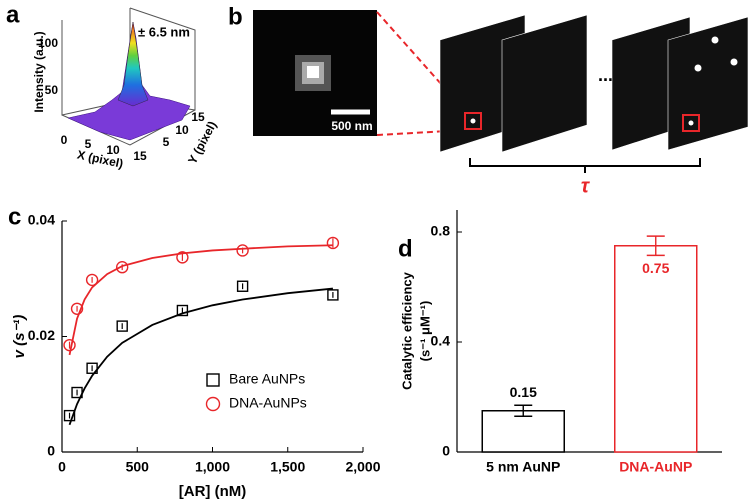 The width and height of the screenshot is (750, 503). I want to click on x-tick-label: 15, so click(140, 156).